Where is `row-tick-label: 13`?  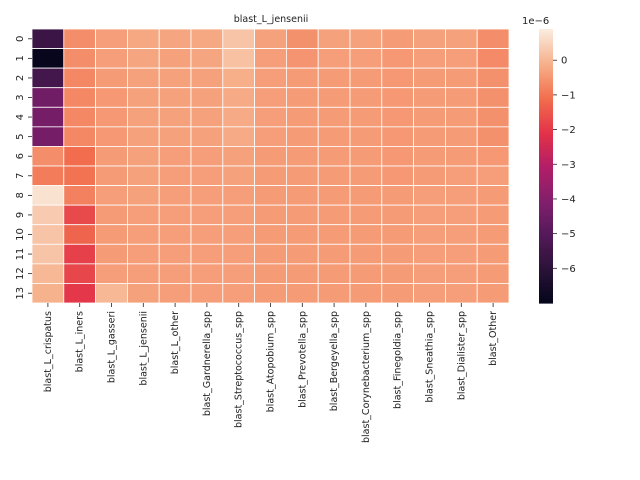
row-tick-label: 13 is located at coordinates (20, 293).